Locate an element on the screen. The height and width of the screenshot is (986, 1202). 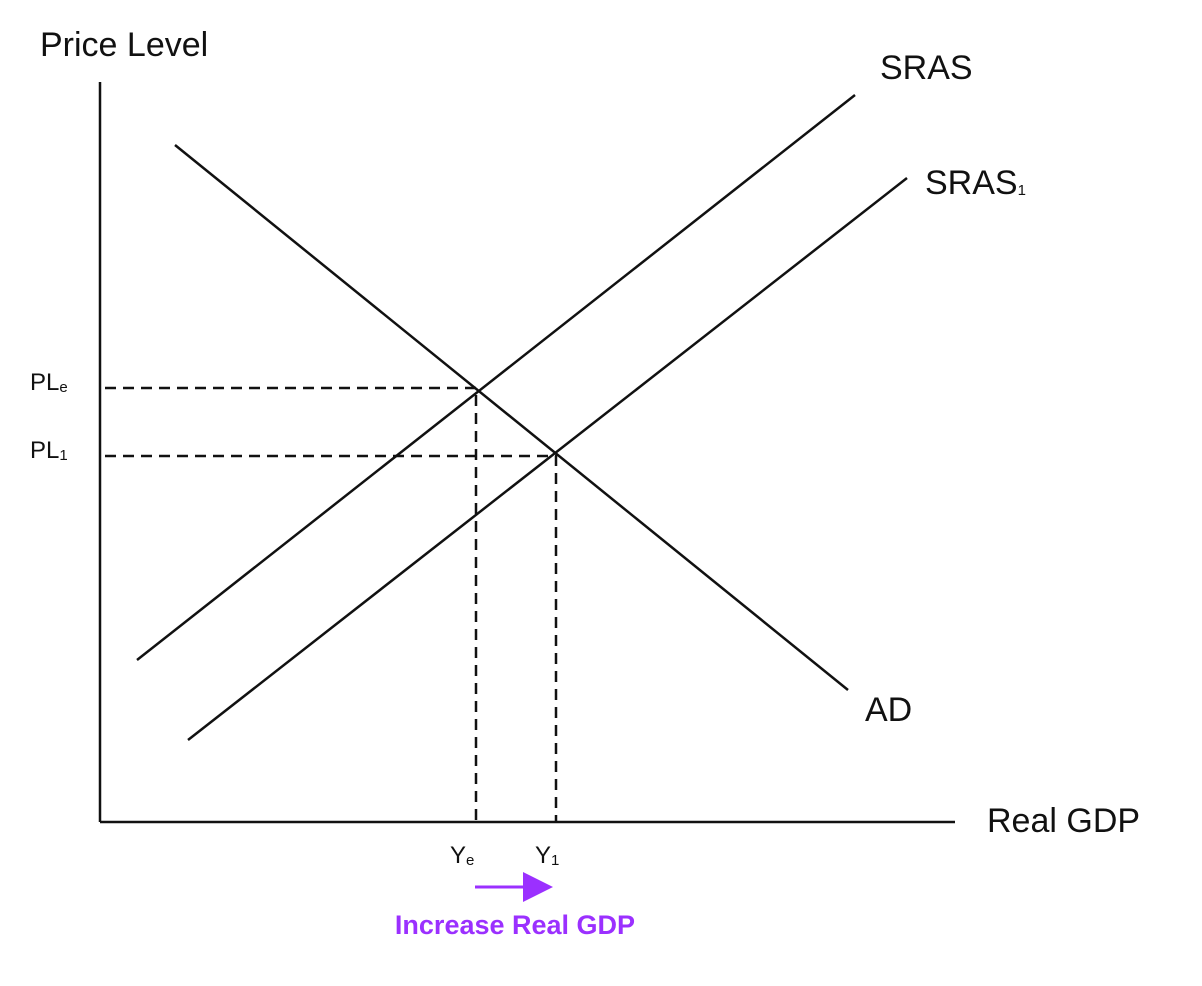
price-level-label: PL1 is located at coordinates (49, 450).